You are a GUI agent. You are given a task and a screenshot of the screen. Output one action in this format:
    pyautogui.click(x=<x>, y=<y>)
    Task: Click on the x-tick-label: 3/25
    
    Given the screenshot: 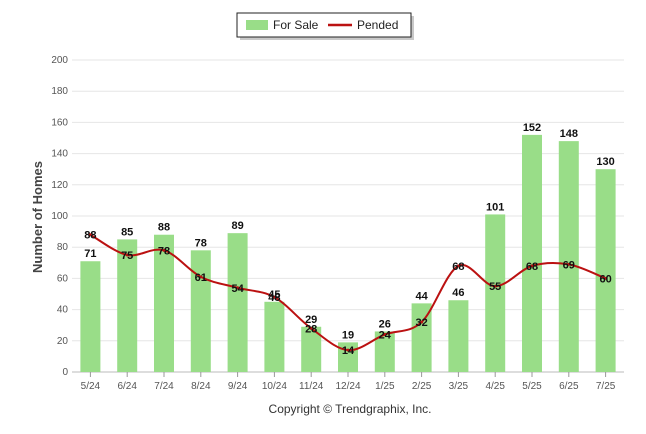 What is the action you would take?
    pyautogui.click(x=459, y=386)
    